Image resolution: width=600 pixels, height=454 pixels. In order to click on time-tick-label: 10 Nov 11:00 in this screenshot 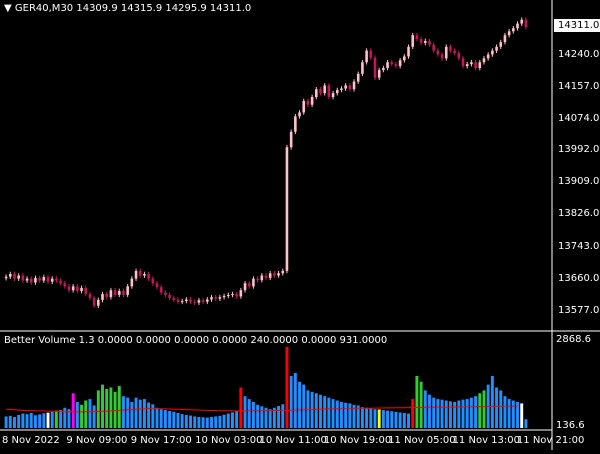, I will do `click(293, 440)`.